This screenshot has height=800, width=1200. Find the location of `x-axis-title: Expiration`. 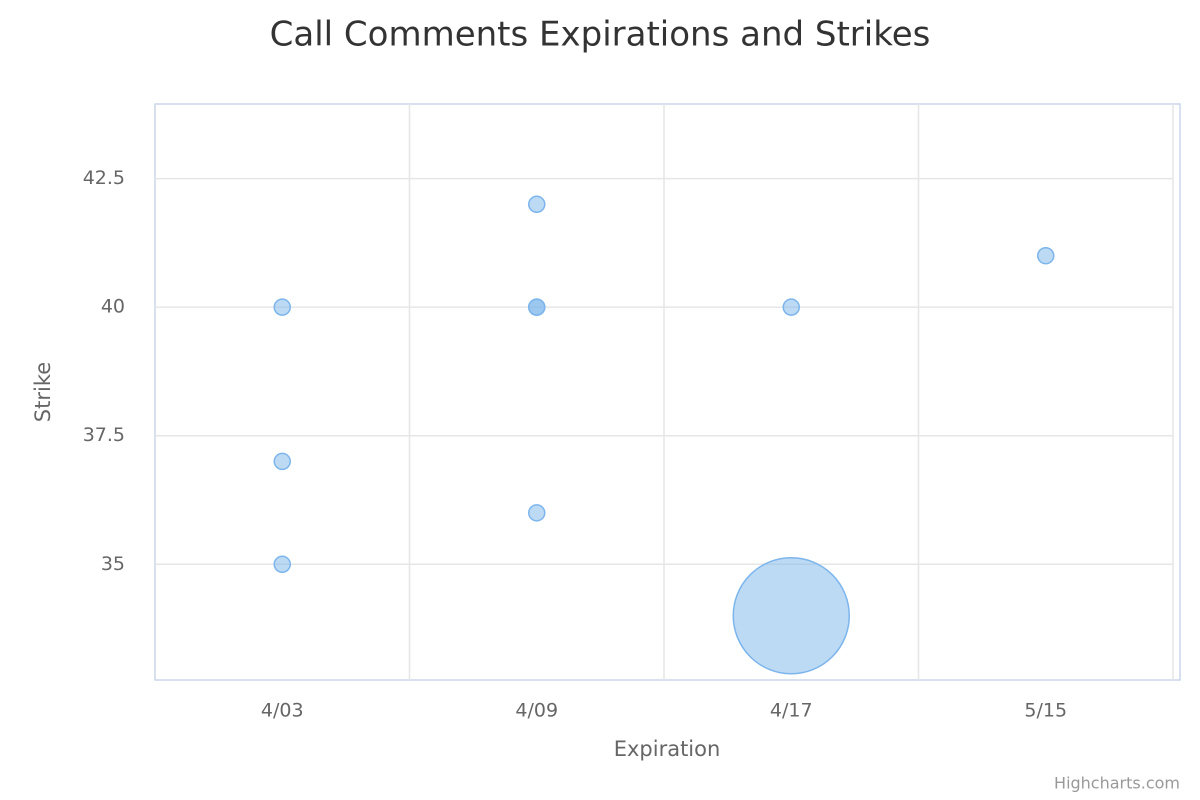

x-axis-title: Expiration is located at coordinates (667, 749).